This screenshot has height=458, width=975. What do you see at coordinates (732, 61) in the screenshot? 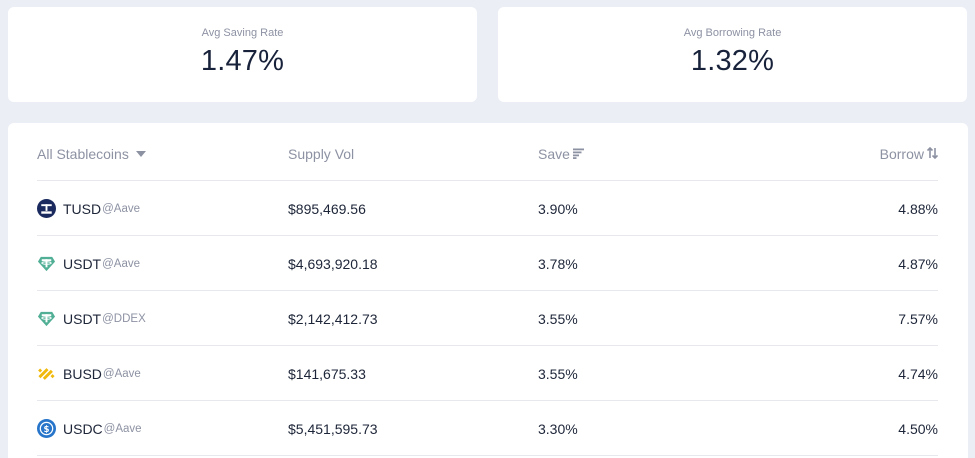
I see `avg-borrowing-rate-value: 1.32%` at bounding box center [732, 61].